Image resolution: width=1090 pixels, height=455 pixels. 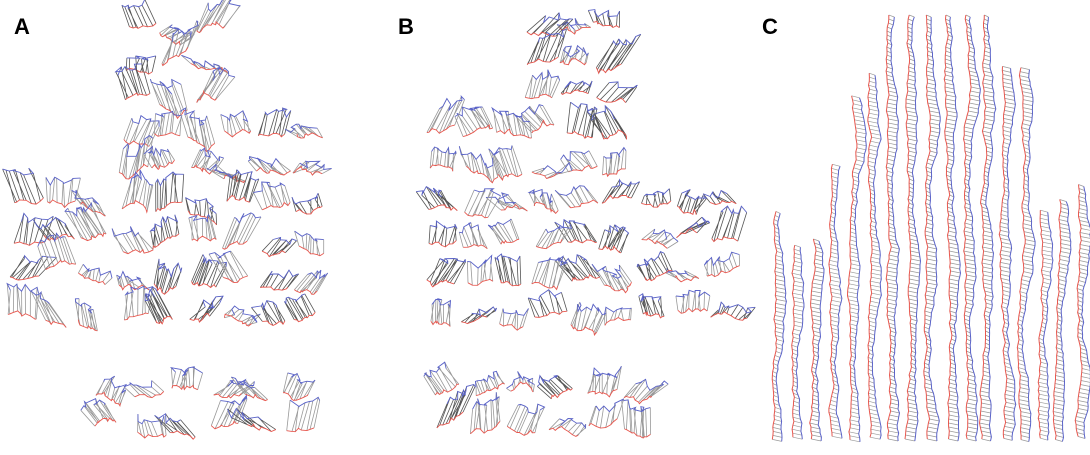 What do you see at coordinates (22, 26) in the screenshot?
I see `panel-label: A` at bounding box center [22, 26].